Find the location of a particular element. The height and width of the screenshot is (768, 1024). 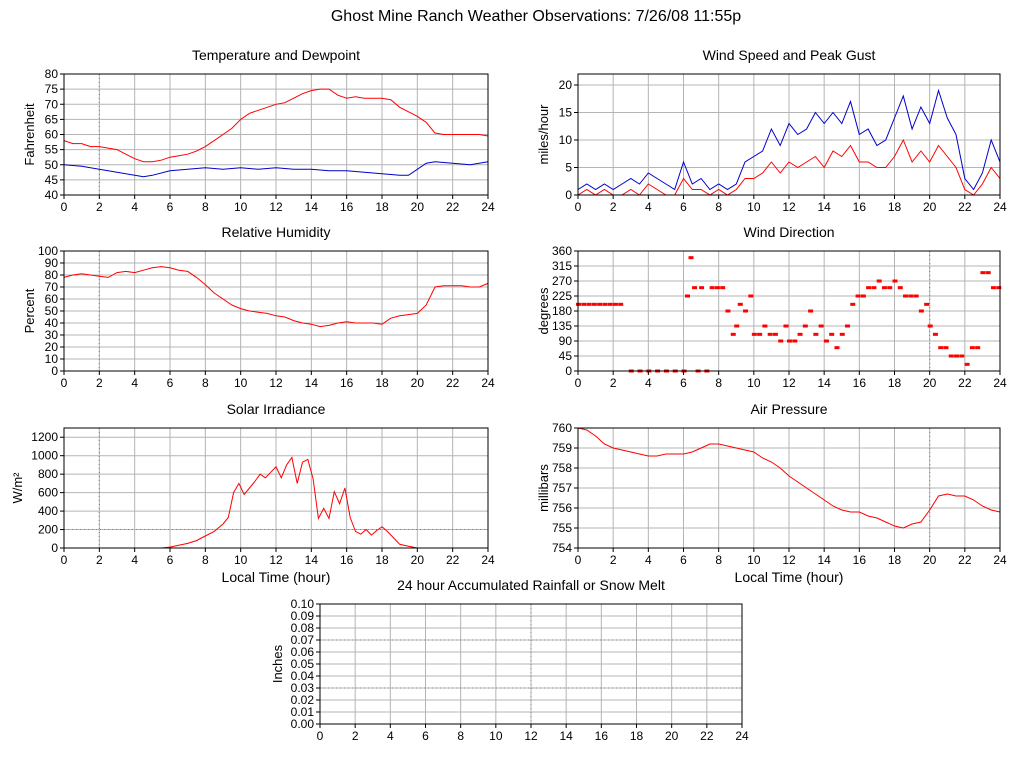

pressure-x-axis-label: Local Time (hour) is located at coordinates (789, 577).